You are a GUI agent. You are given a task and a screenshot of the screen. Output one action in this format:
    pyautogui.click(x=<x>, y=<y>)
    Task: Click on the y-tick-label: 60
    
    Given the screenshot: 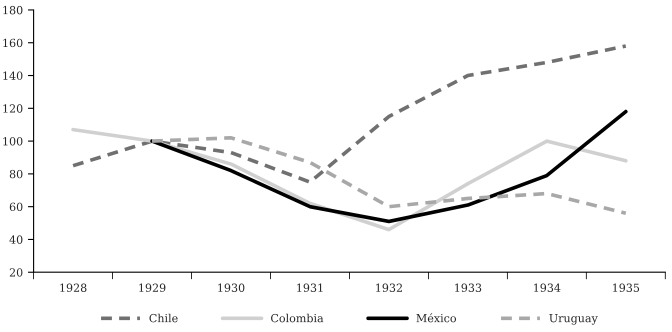 What is the action you would take?
    pyautogui.click(x=16, y=207)
    